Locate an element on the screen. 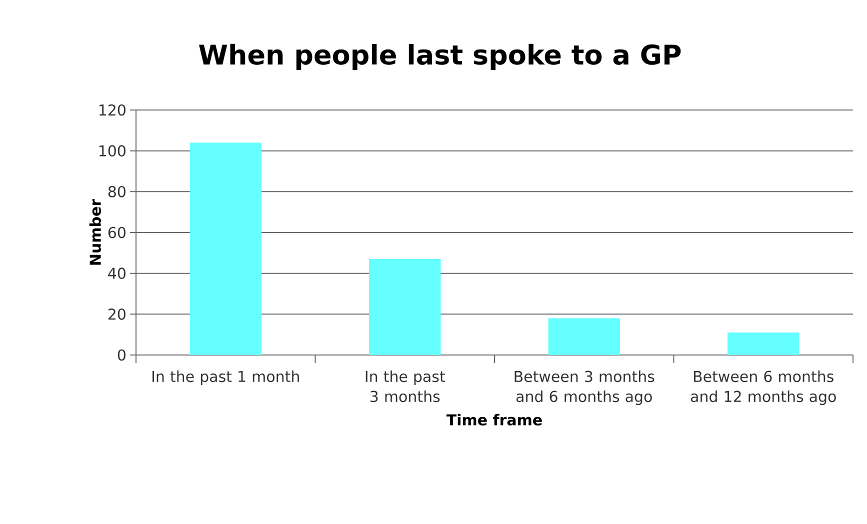 This screenshot has height=524, width=867. y-axis-title: Number is located at coordinates (95, 231).